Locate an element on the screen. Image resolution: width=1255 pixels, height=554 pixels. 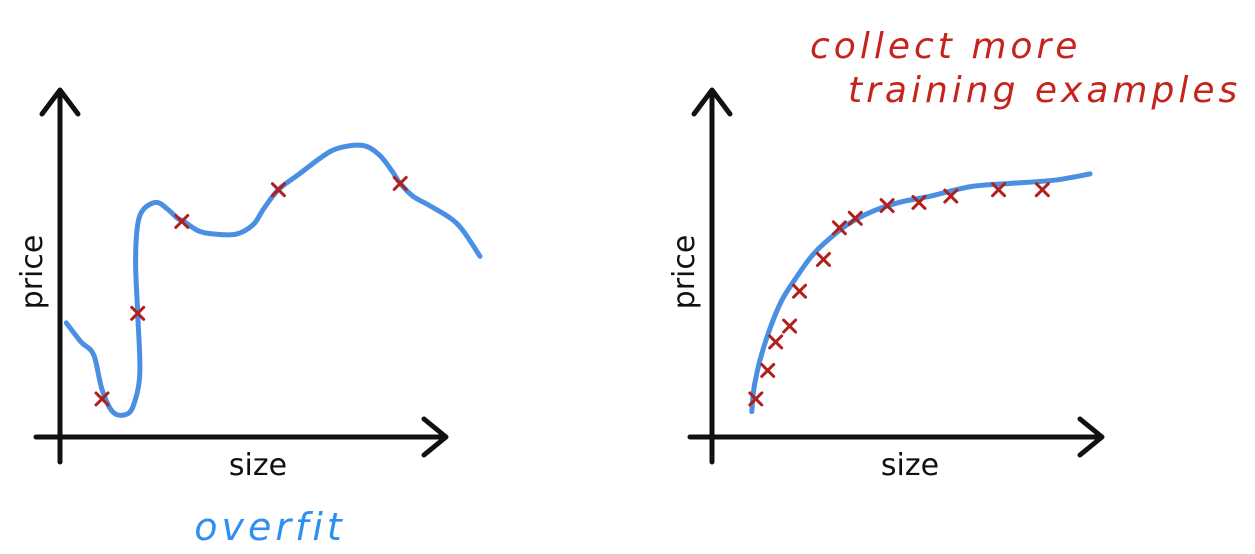
annotation-line-2: training examples is located at coordinates (1044, 90).